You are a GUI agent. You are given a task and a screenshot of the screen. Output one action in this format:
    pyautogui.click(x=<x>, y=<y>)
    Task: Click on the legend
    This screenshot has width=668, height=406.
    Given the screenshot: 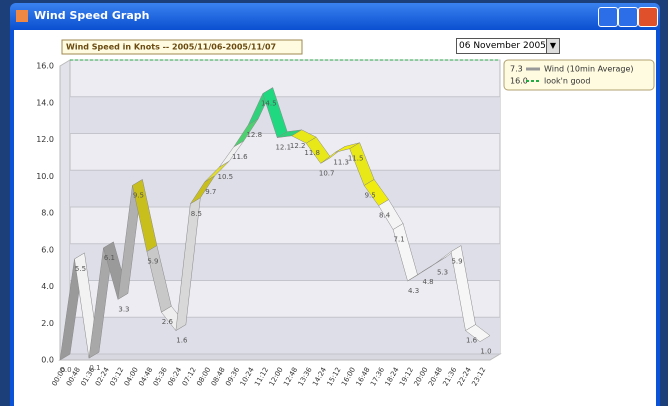 What is the action you would take?
    pyautogui.click(x=579, y=75)
    